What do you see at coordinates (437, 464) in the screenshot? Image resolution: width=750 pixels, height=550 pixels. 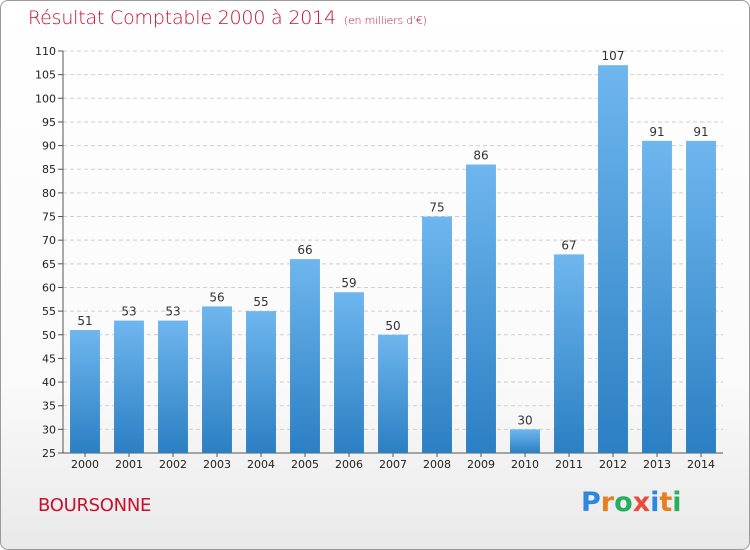 I see `x-tick-label: 2008` at bounding box center [437, 464].